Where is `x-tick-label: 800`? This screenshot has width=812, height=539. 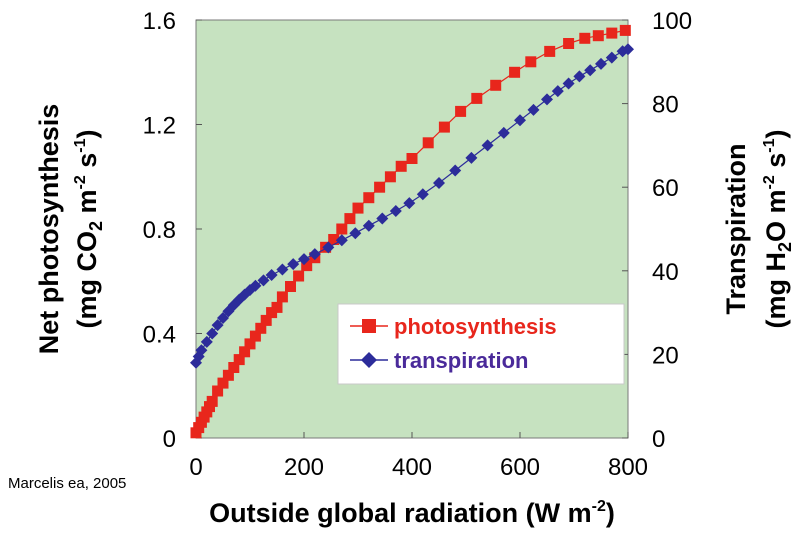 x-tick-label: 800 is located at coordinates (628, 467).